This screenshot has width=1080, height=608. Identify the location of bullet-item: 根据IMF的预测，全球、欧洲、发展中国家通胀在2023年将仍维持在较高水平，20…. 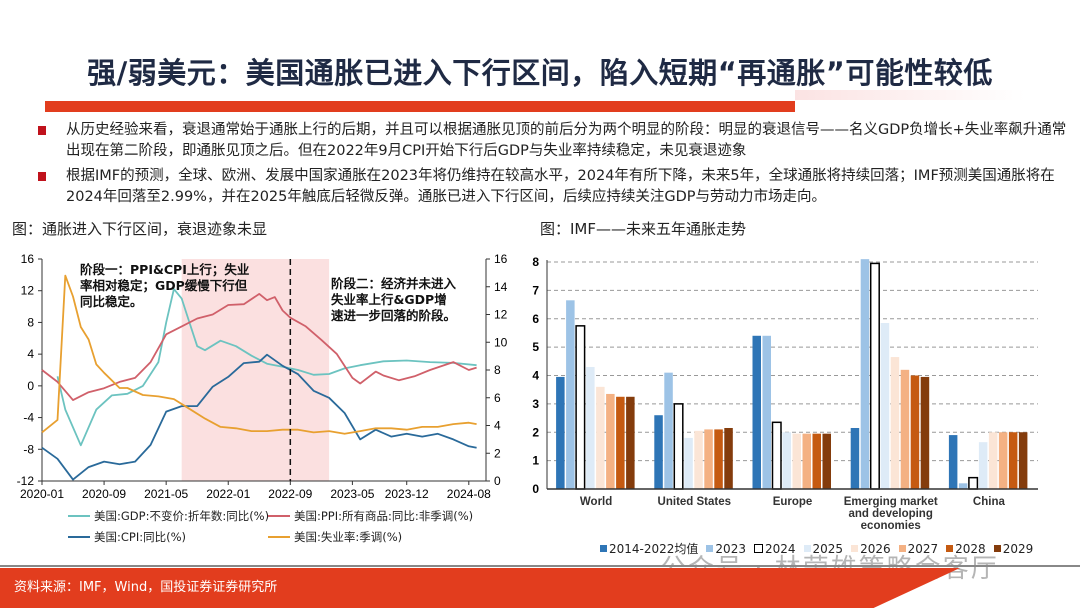
(552, 187).